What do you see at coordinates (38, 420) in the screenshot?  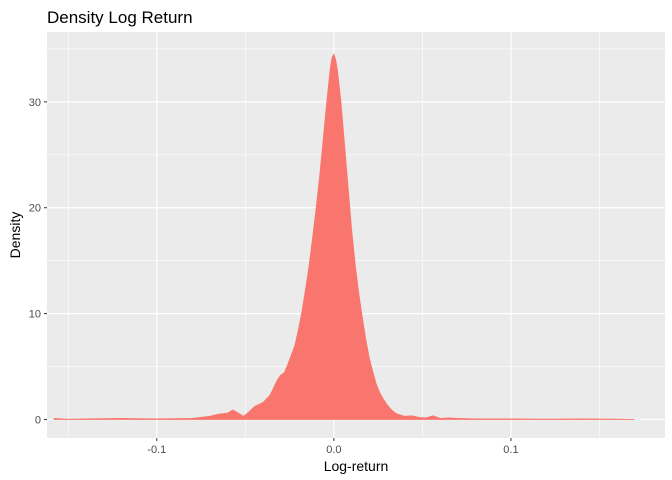 I see `y-tick-label: 0` at bounding box center [38, 420].